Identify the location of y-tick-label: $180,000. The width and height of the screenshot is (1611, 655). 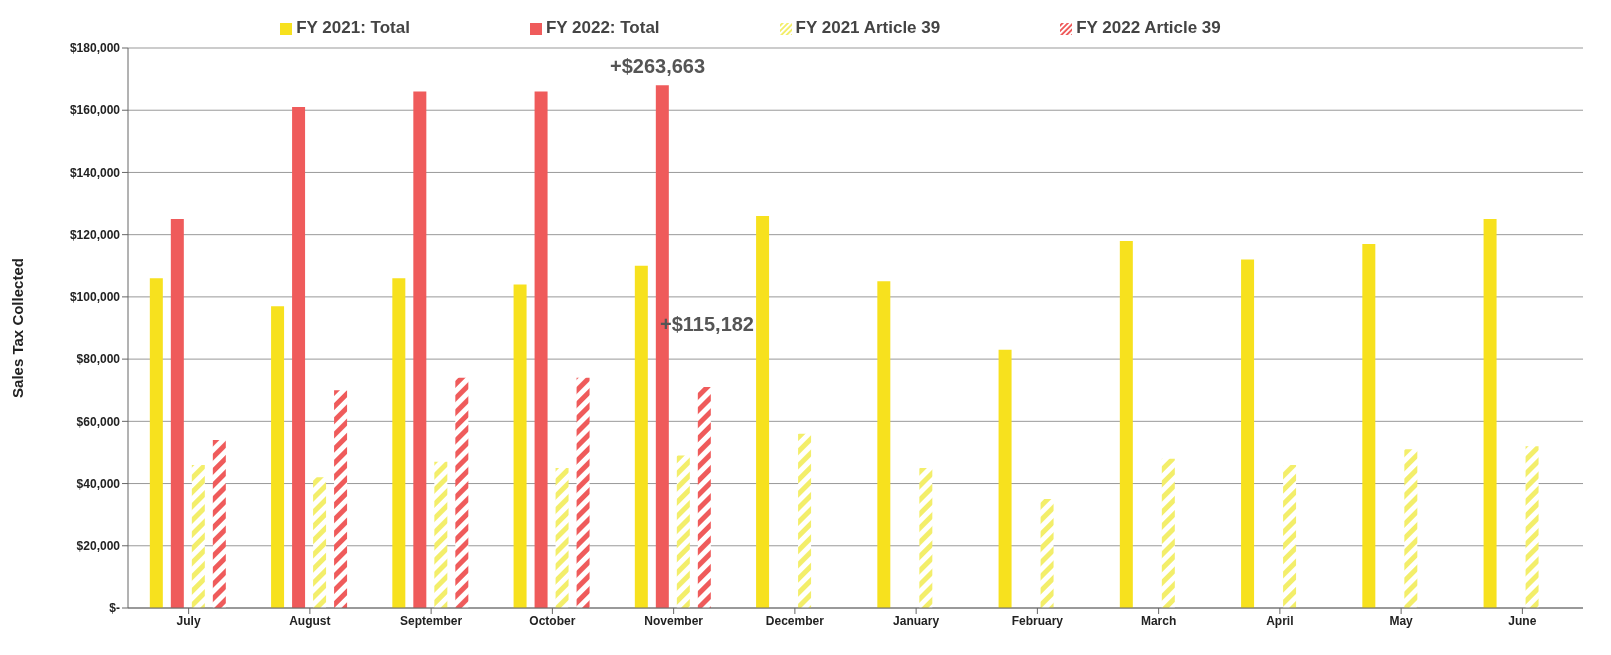
(95, 48).